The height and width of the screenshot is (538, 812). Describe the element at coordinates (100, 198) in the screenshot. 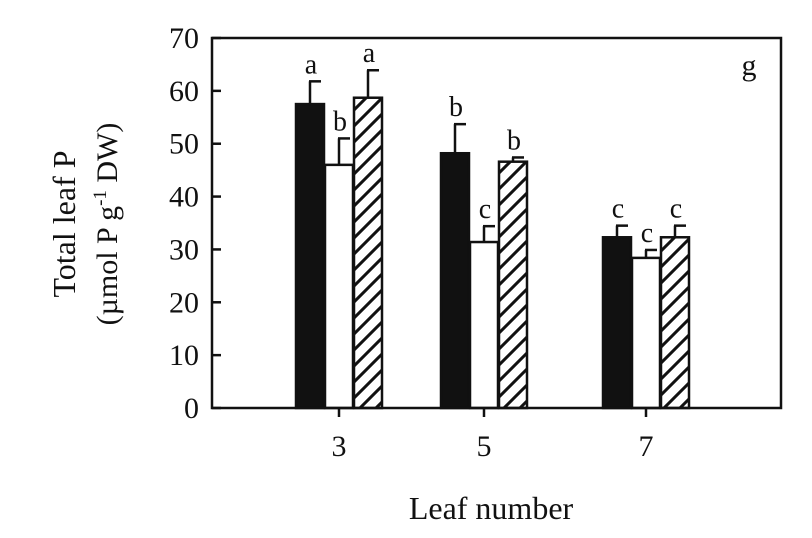

I see `y-axis-title-superscript: -1` at that location.